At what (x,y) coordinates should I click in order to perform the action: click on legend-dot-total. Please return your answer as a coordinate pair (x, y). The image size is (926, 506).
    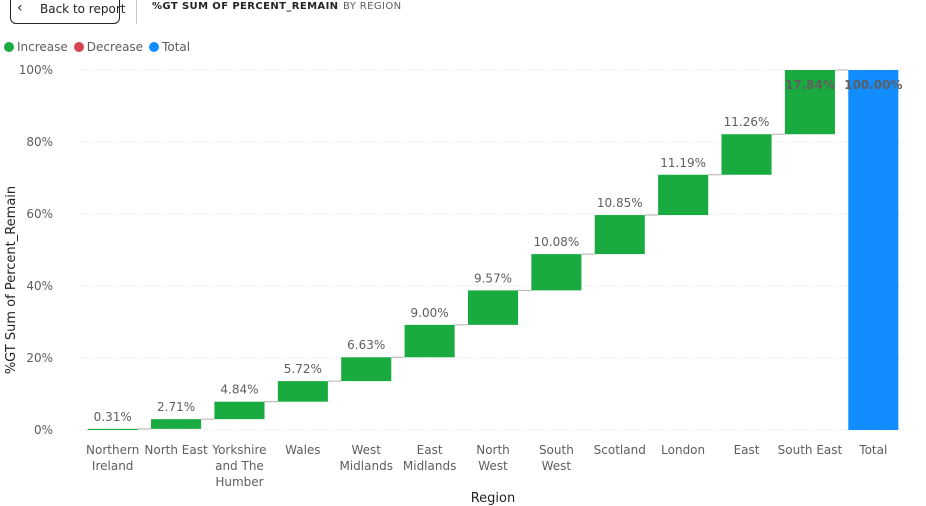
    Looking at the image, I should click on (154, 47).